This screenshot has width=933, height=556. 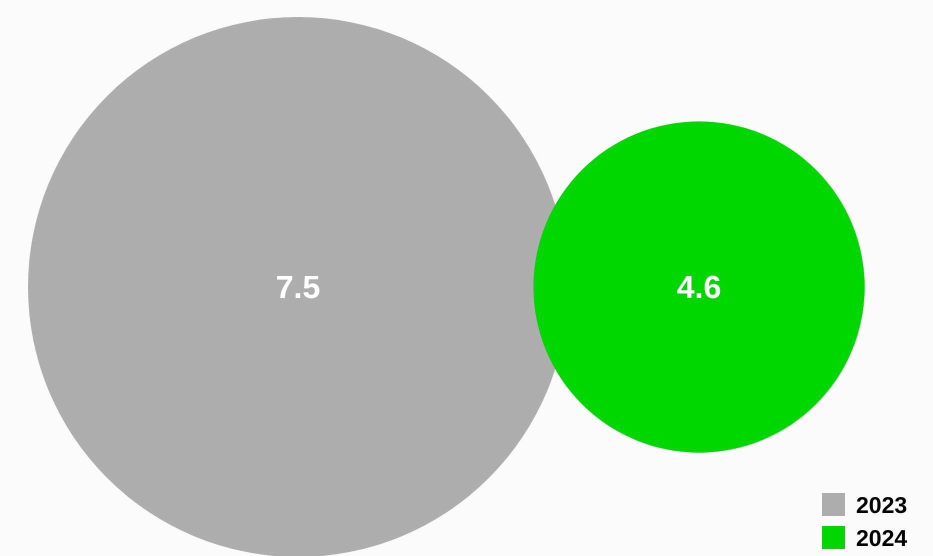 What do you see at coordinates (298, 287) in the screenshot?
I see `data-label: 7.5` at bounding box center [298, 287].